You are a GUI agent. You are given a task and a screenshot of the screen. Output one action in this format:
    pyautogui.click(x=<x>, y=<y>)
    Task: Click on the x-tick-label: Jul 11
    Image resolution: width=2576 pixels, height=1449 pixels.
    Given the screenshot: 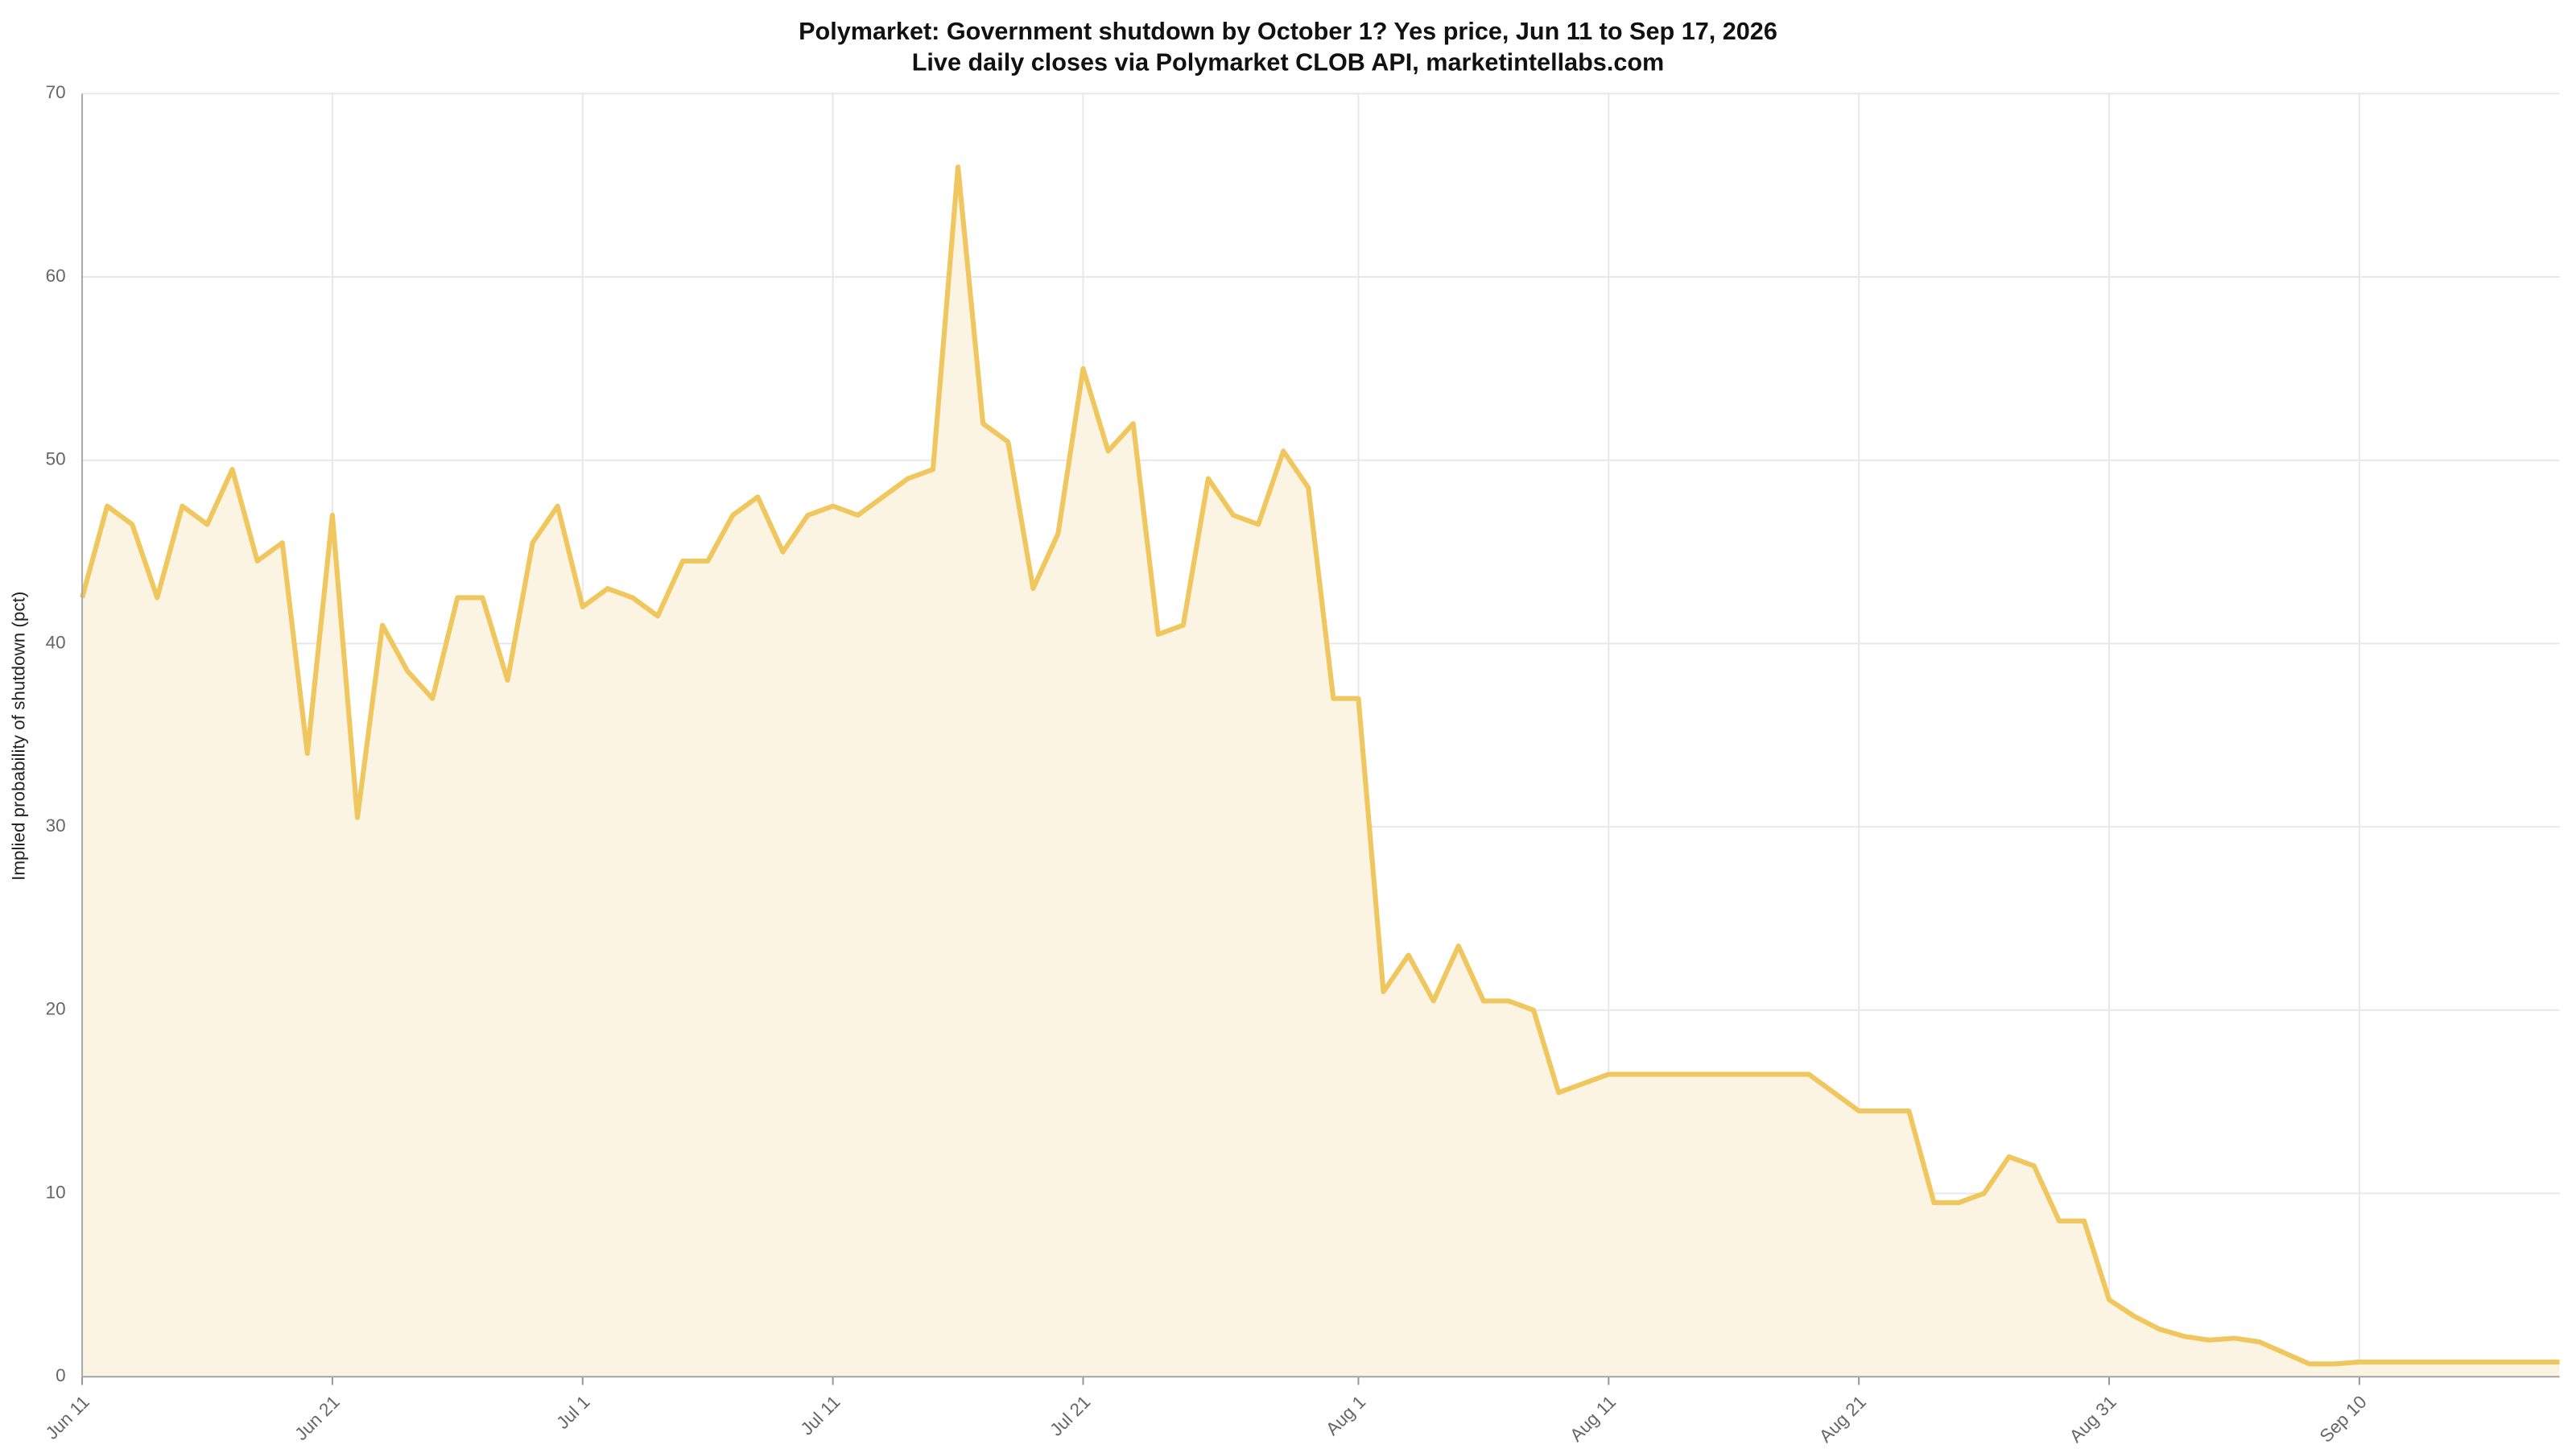 What is the action you would take?
    pyautogui.click(x=820, y=1415)
    